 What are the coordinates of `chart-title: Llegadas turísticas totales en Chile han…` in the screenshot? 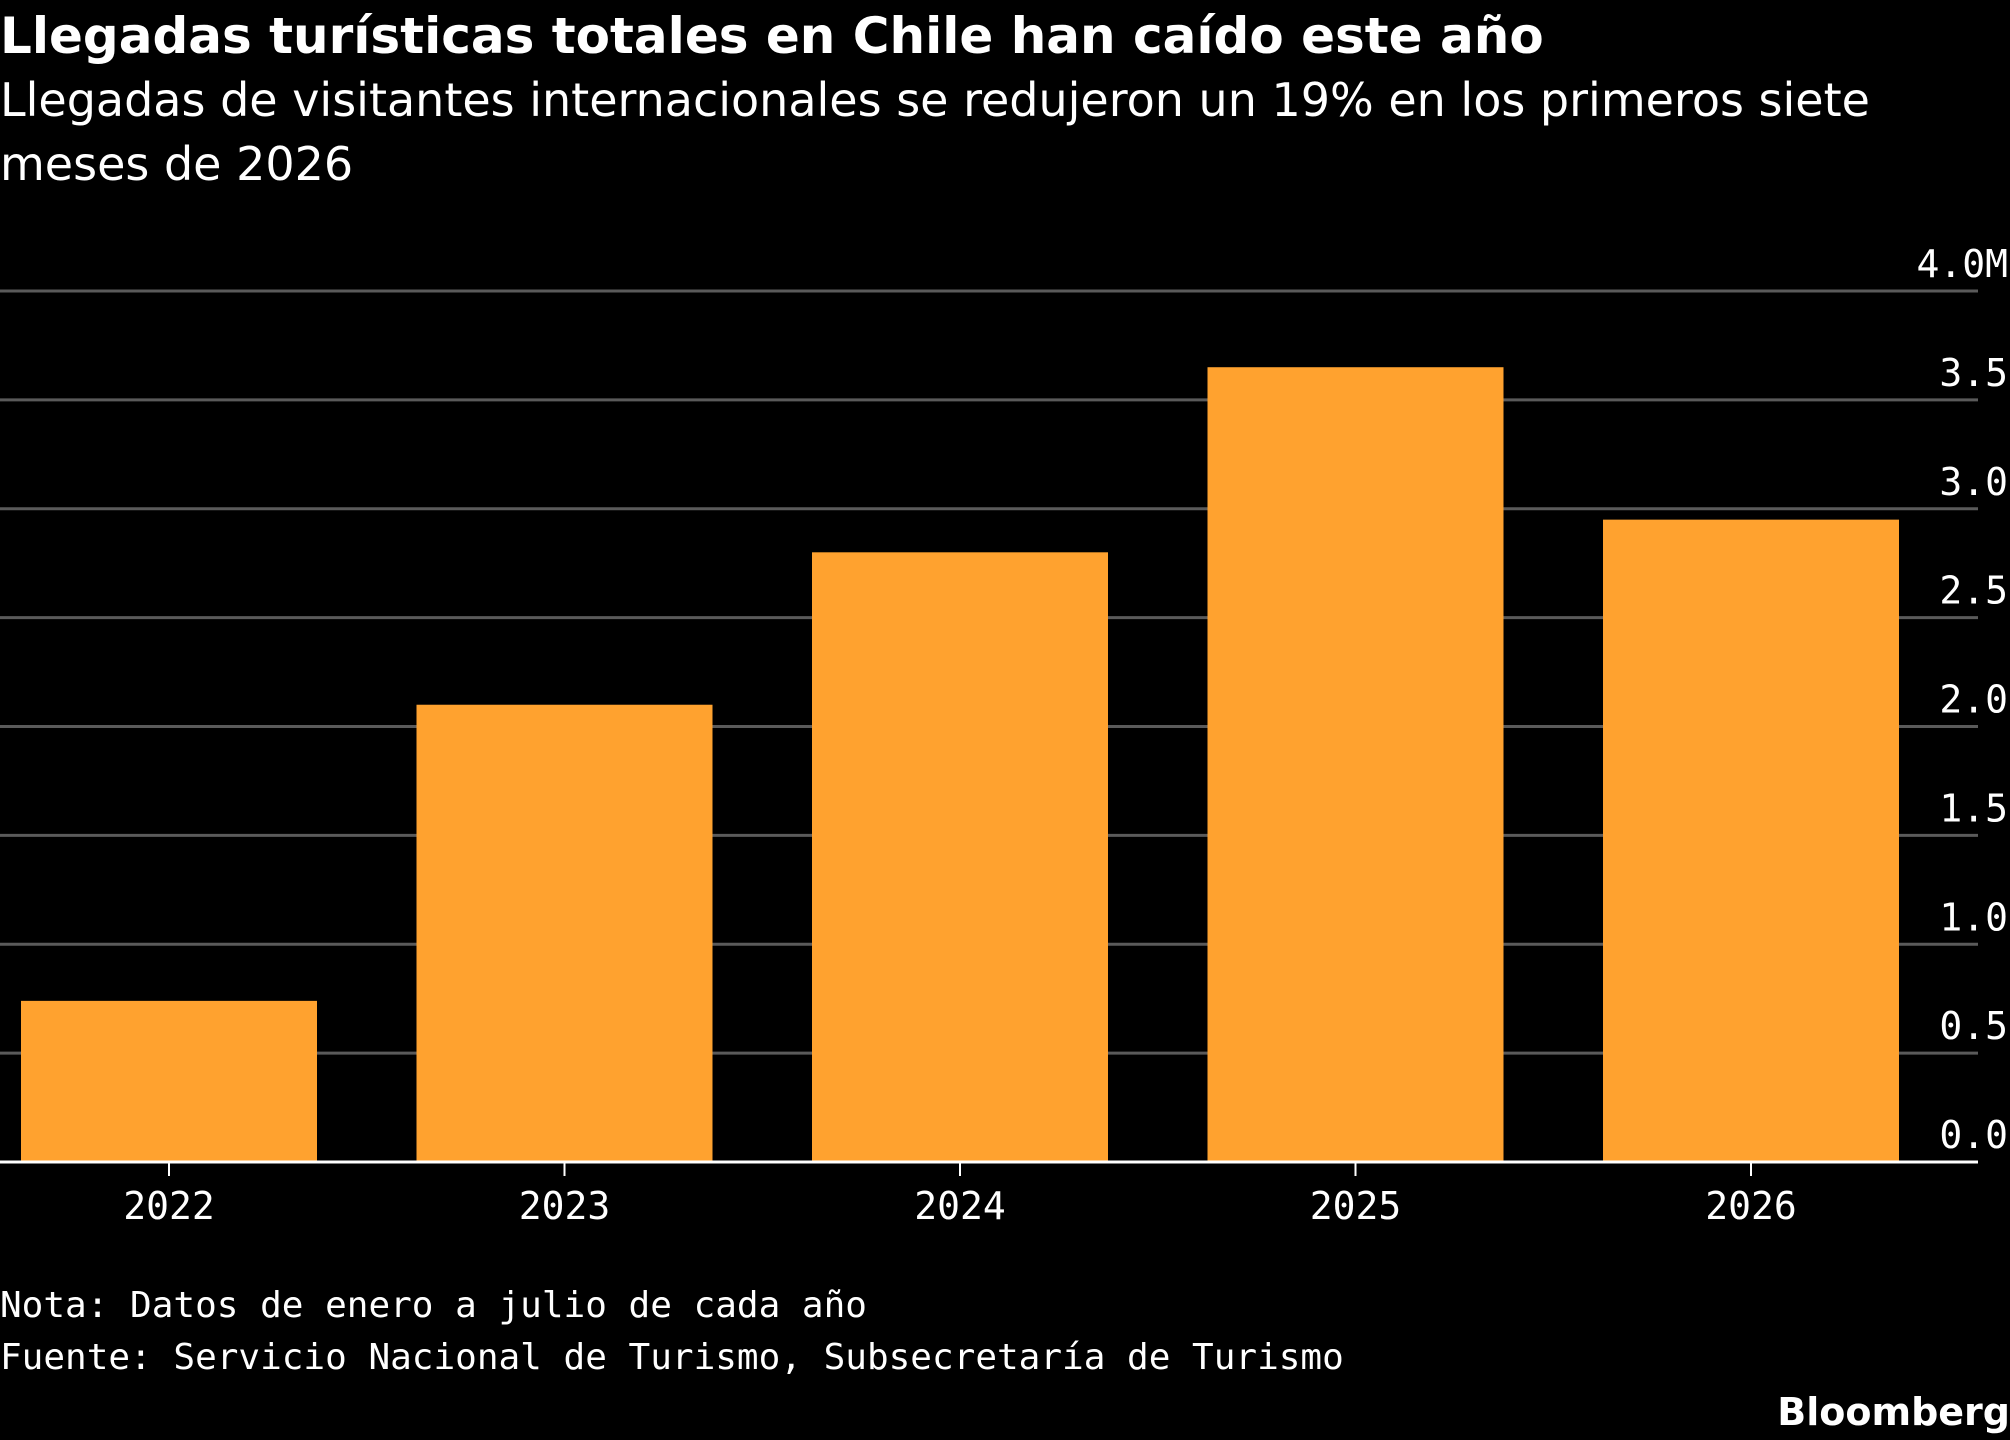 It's located at (772, 36).